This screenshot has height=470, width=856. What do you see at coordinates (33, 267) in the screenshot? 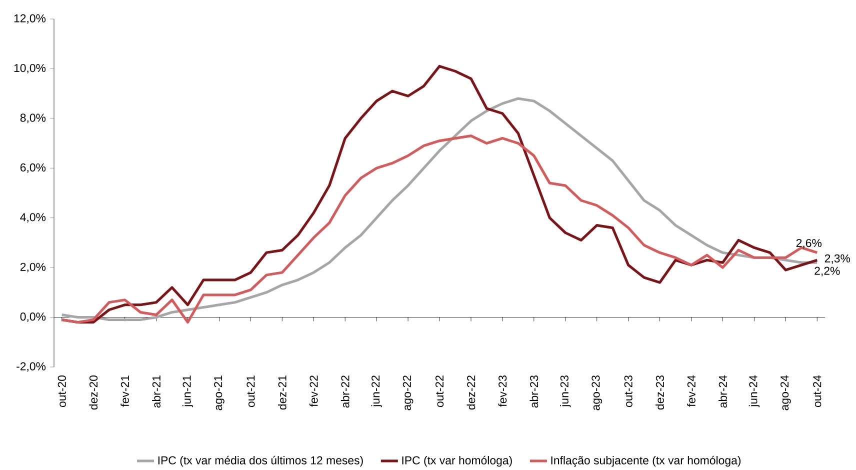
I see `y-tick-label: 2,0%` at bounding box center [33, 267].